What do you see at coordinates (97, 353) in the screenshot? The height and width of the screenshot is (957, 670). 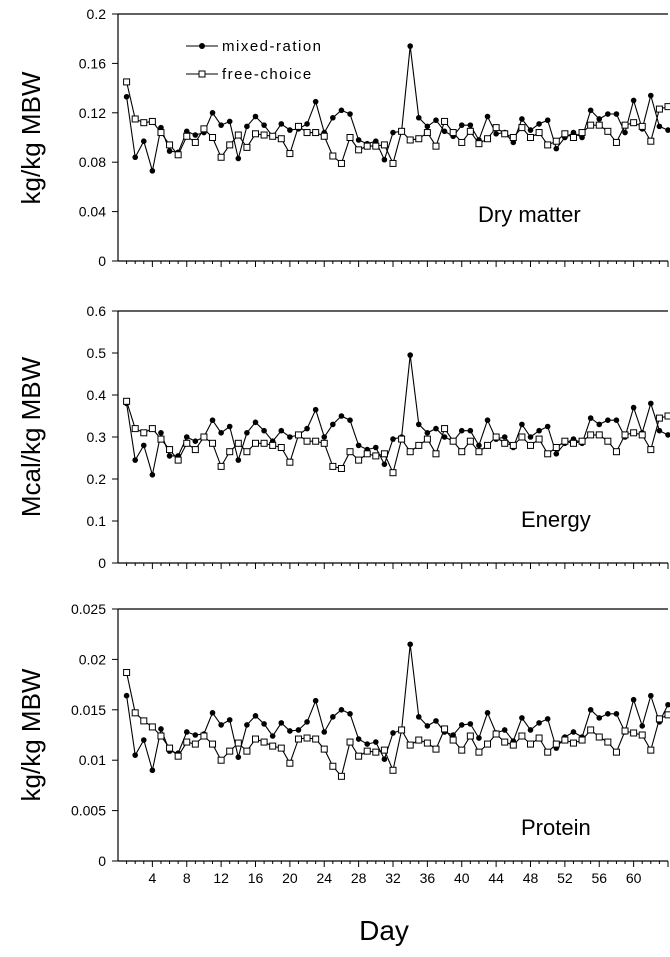 I see `y-tick-label: 0.5` at bounding box center [97, 353].